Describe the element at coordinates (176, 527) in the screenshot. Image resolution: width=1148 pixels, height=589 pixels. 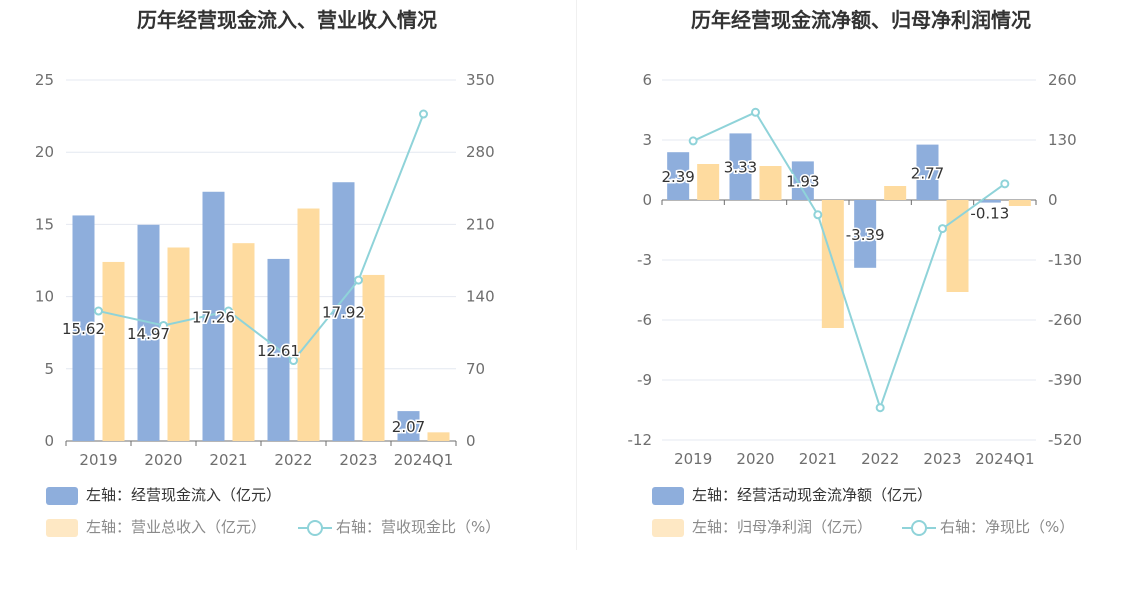
I see `legend-label: 左轴：营业总收入（亿元）` at that location.